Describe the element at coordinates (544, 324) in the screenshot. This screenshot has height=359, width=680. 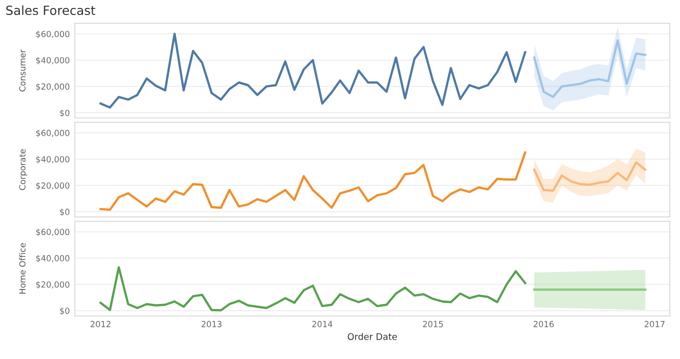
I see `x-tick-label: 2016` at that location.